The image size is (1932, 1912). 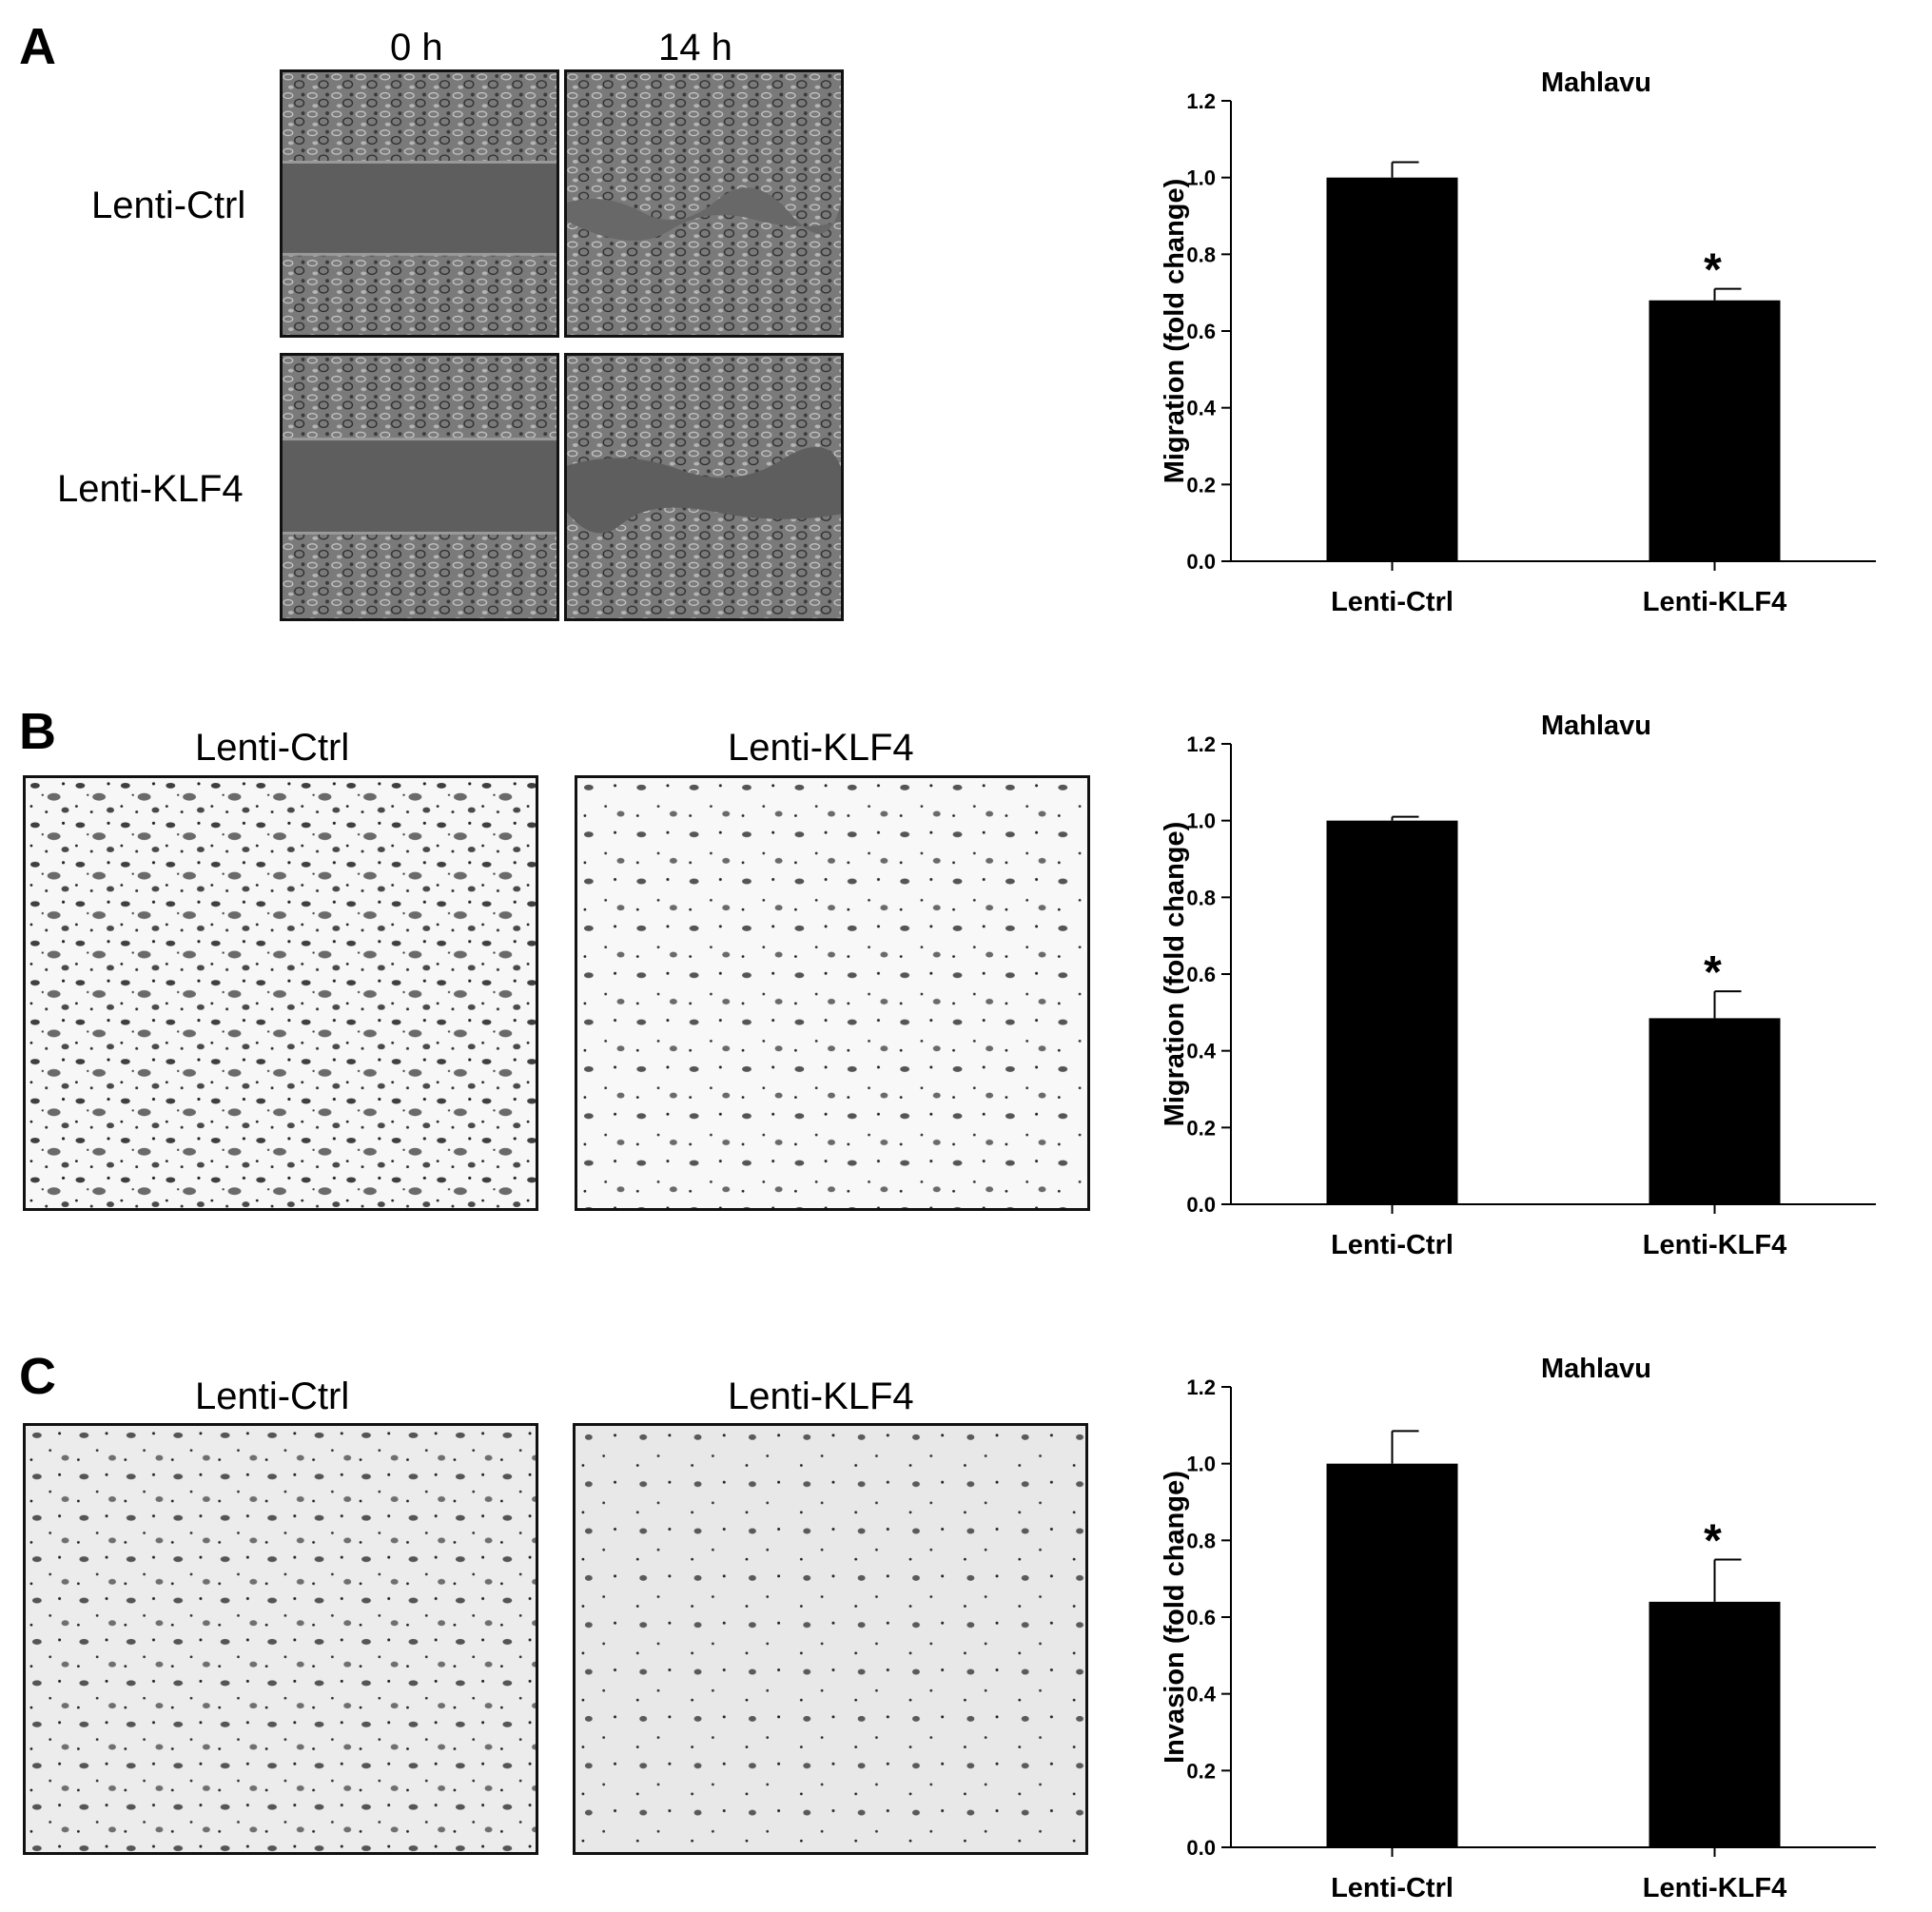 What do you see at coordinates (151, 489) in the screenshot?
I see `row-label-lenti-klf4: Lenti-KLF4` at bounding box center [151, 489].